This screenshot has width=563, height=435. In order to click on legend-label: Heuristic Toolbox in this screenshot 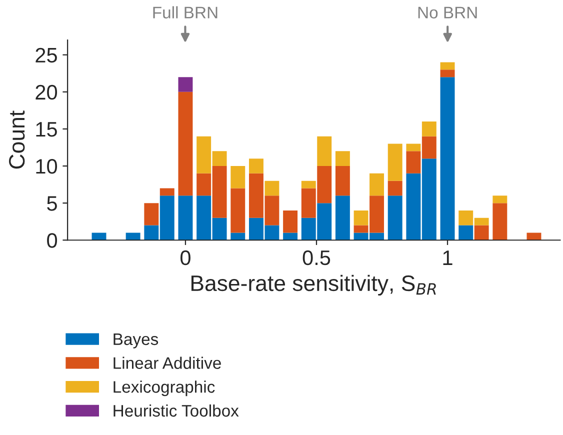, I will do `click(176, 410)`.